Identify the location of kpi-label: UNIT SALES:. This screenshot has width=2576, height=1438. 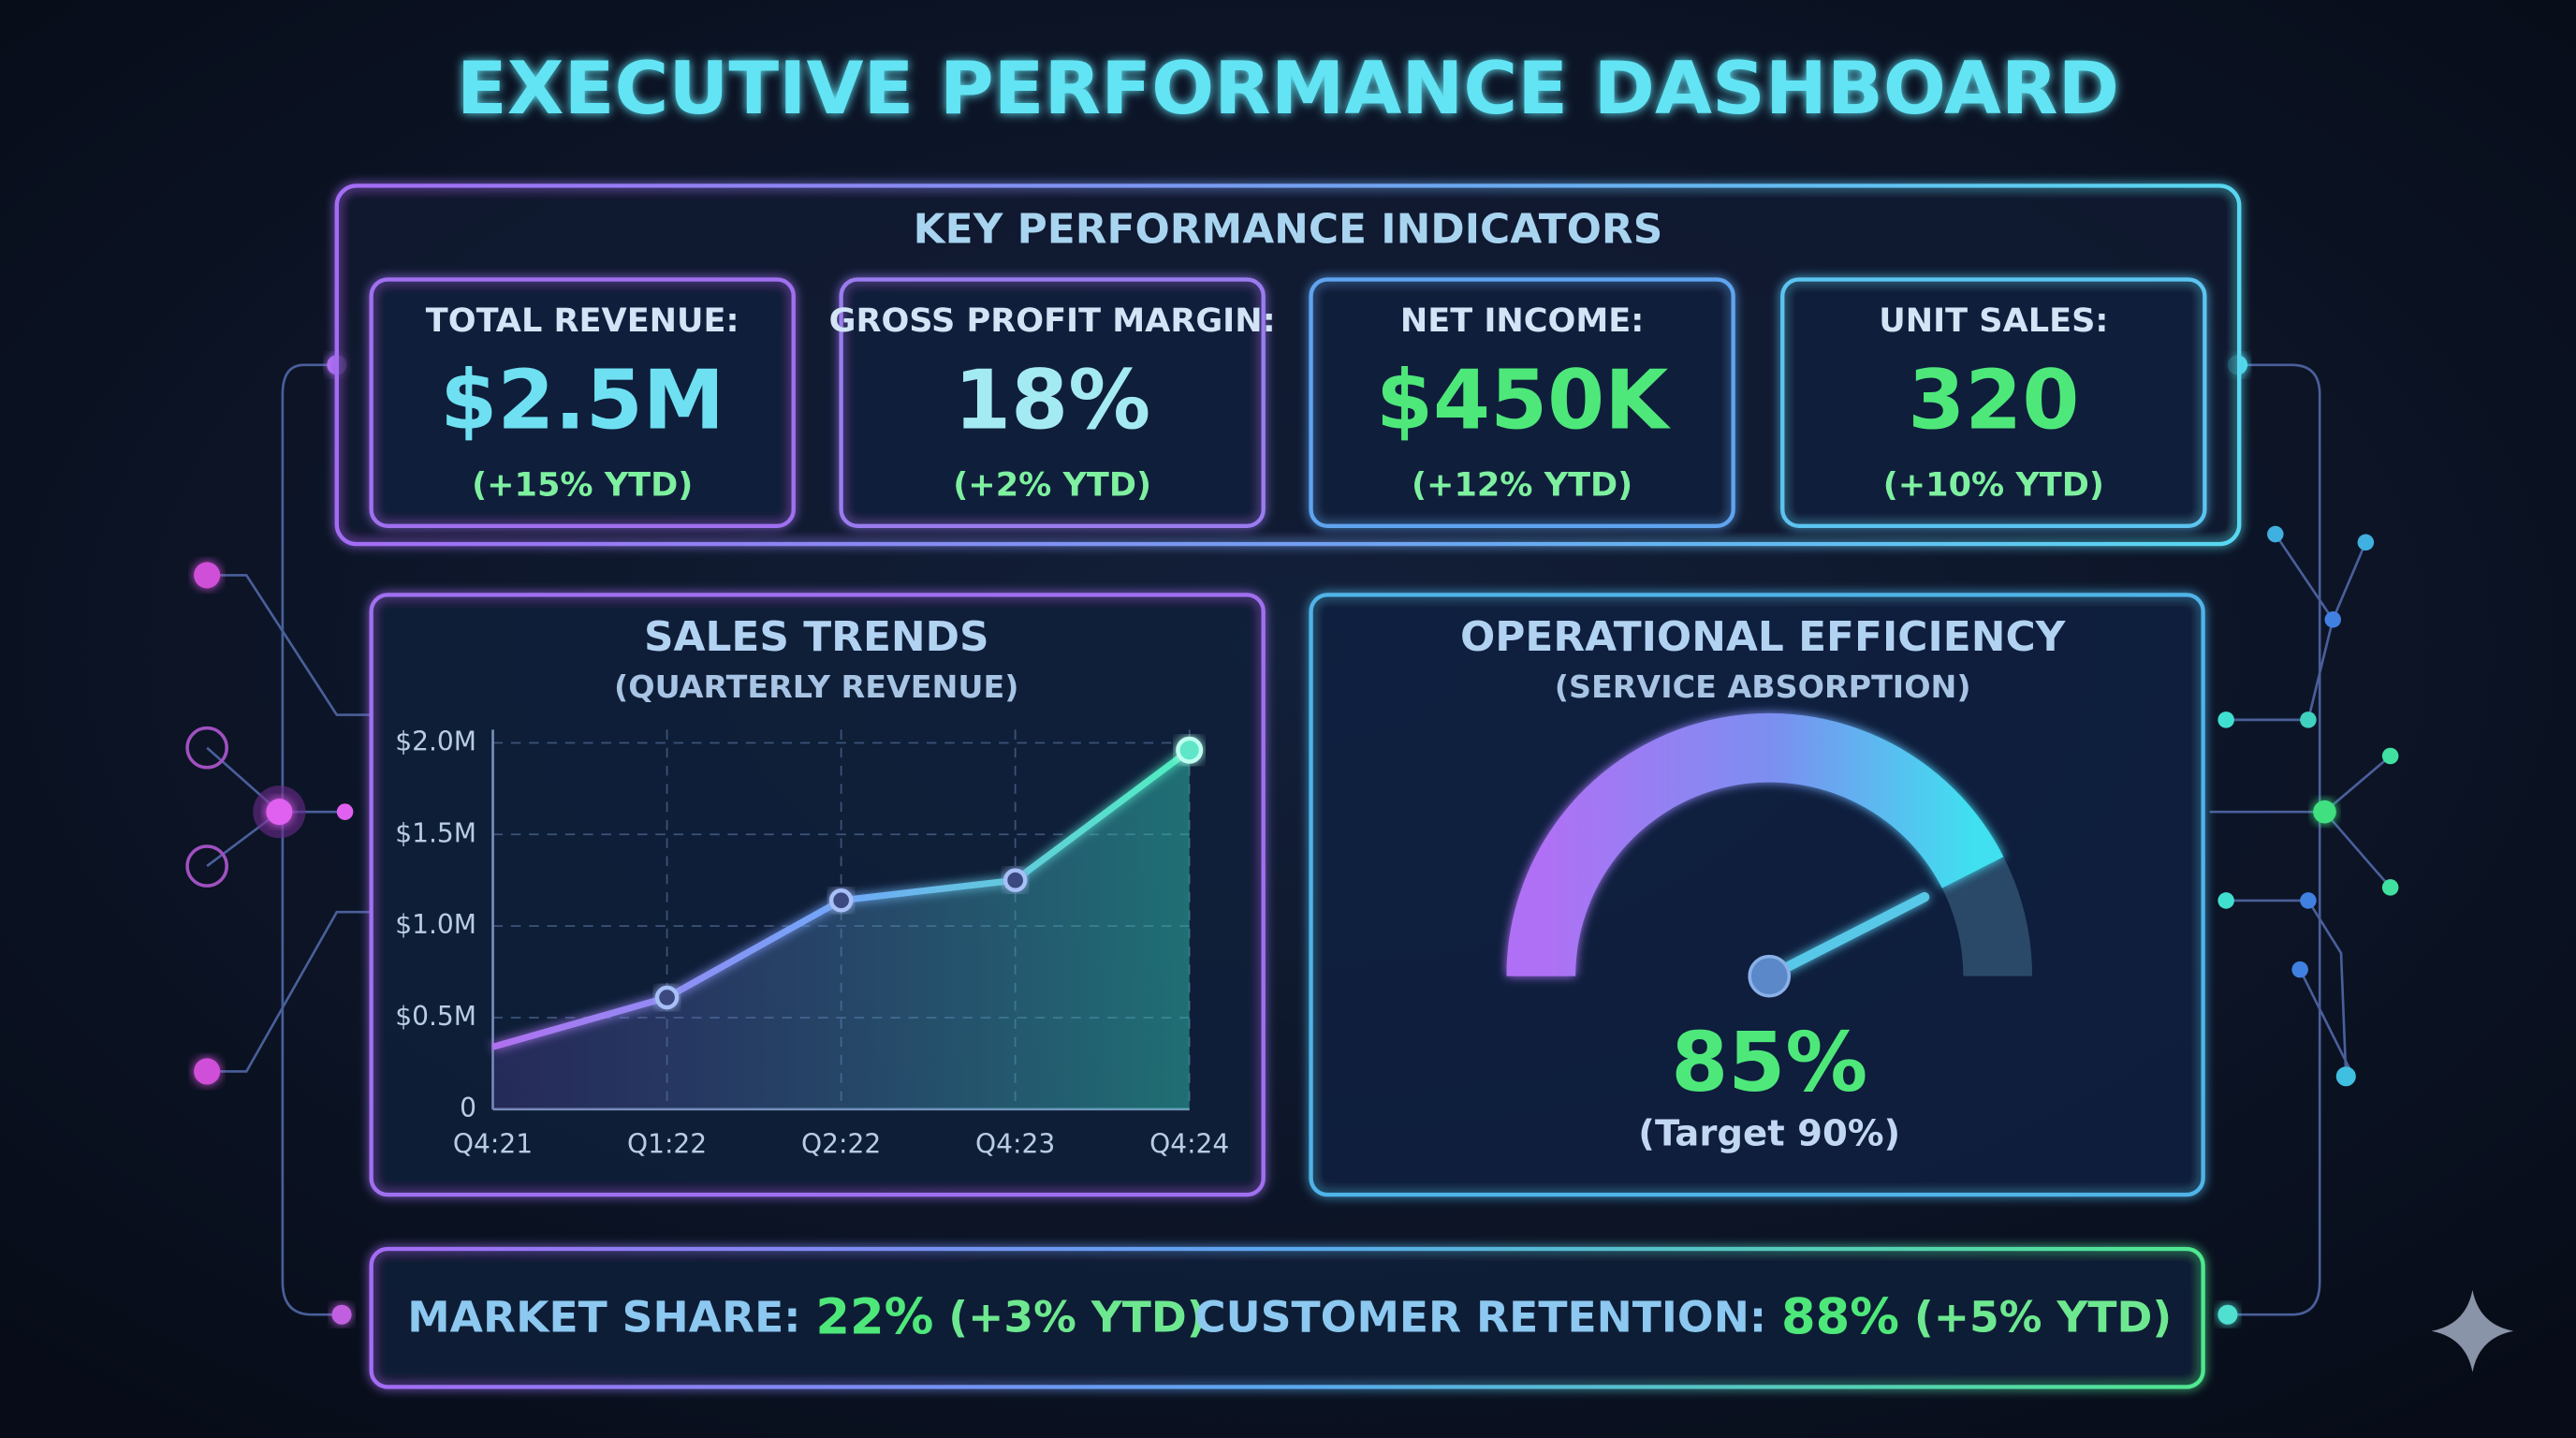
(1994, 320).